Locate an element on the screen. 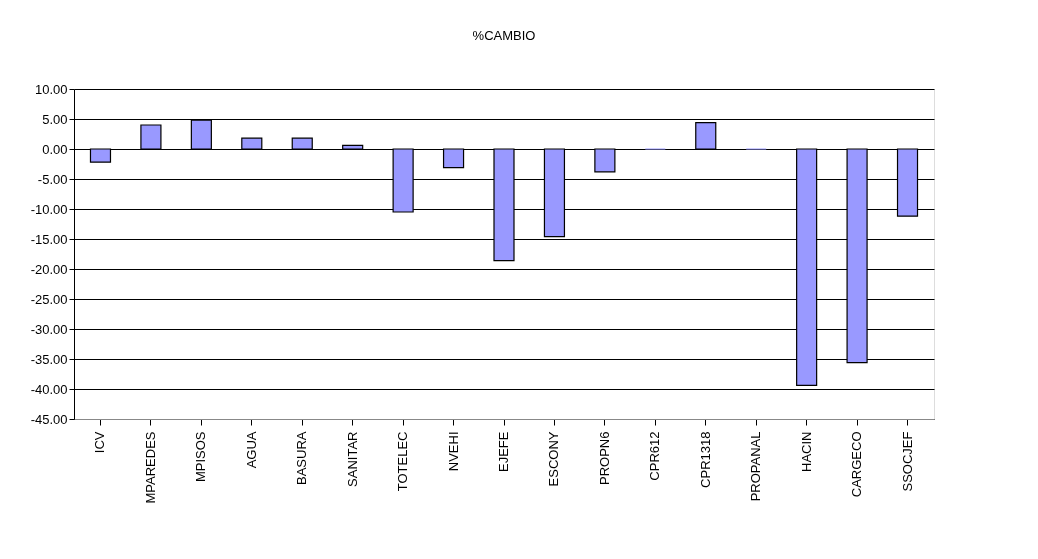 Image resolution: width=1038 pixels, height=559 pixels. x-tick-label: HACIN is located at coordinates (806, 451).